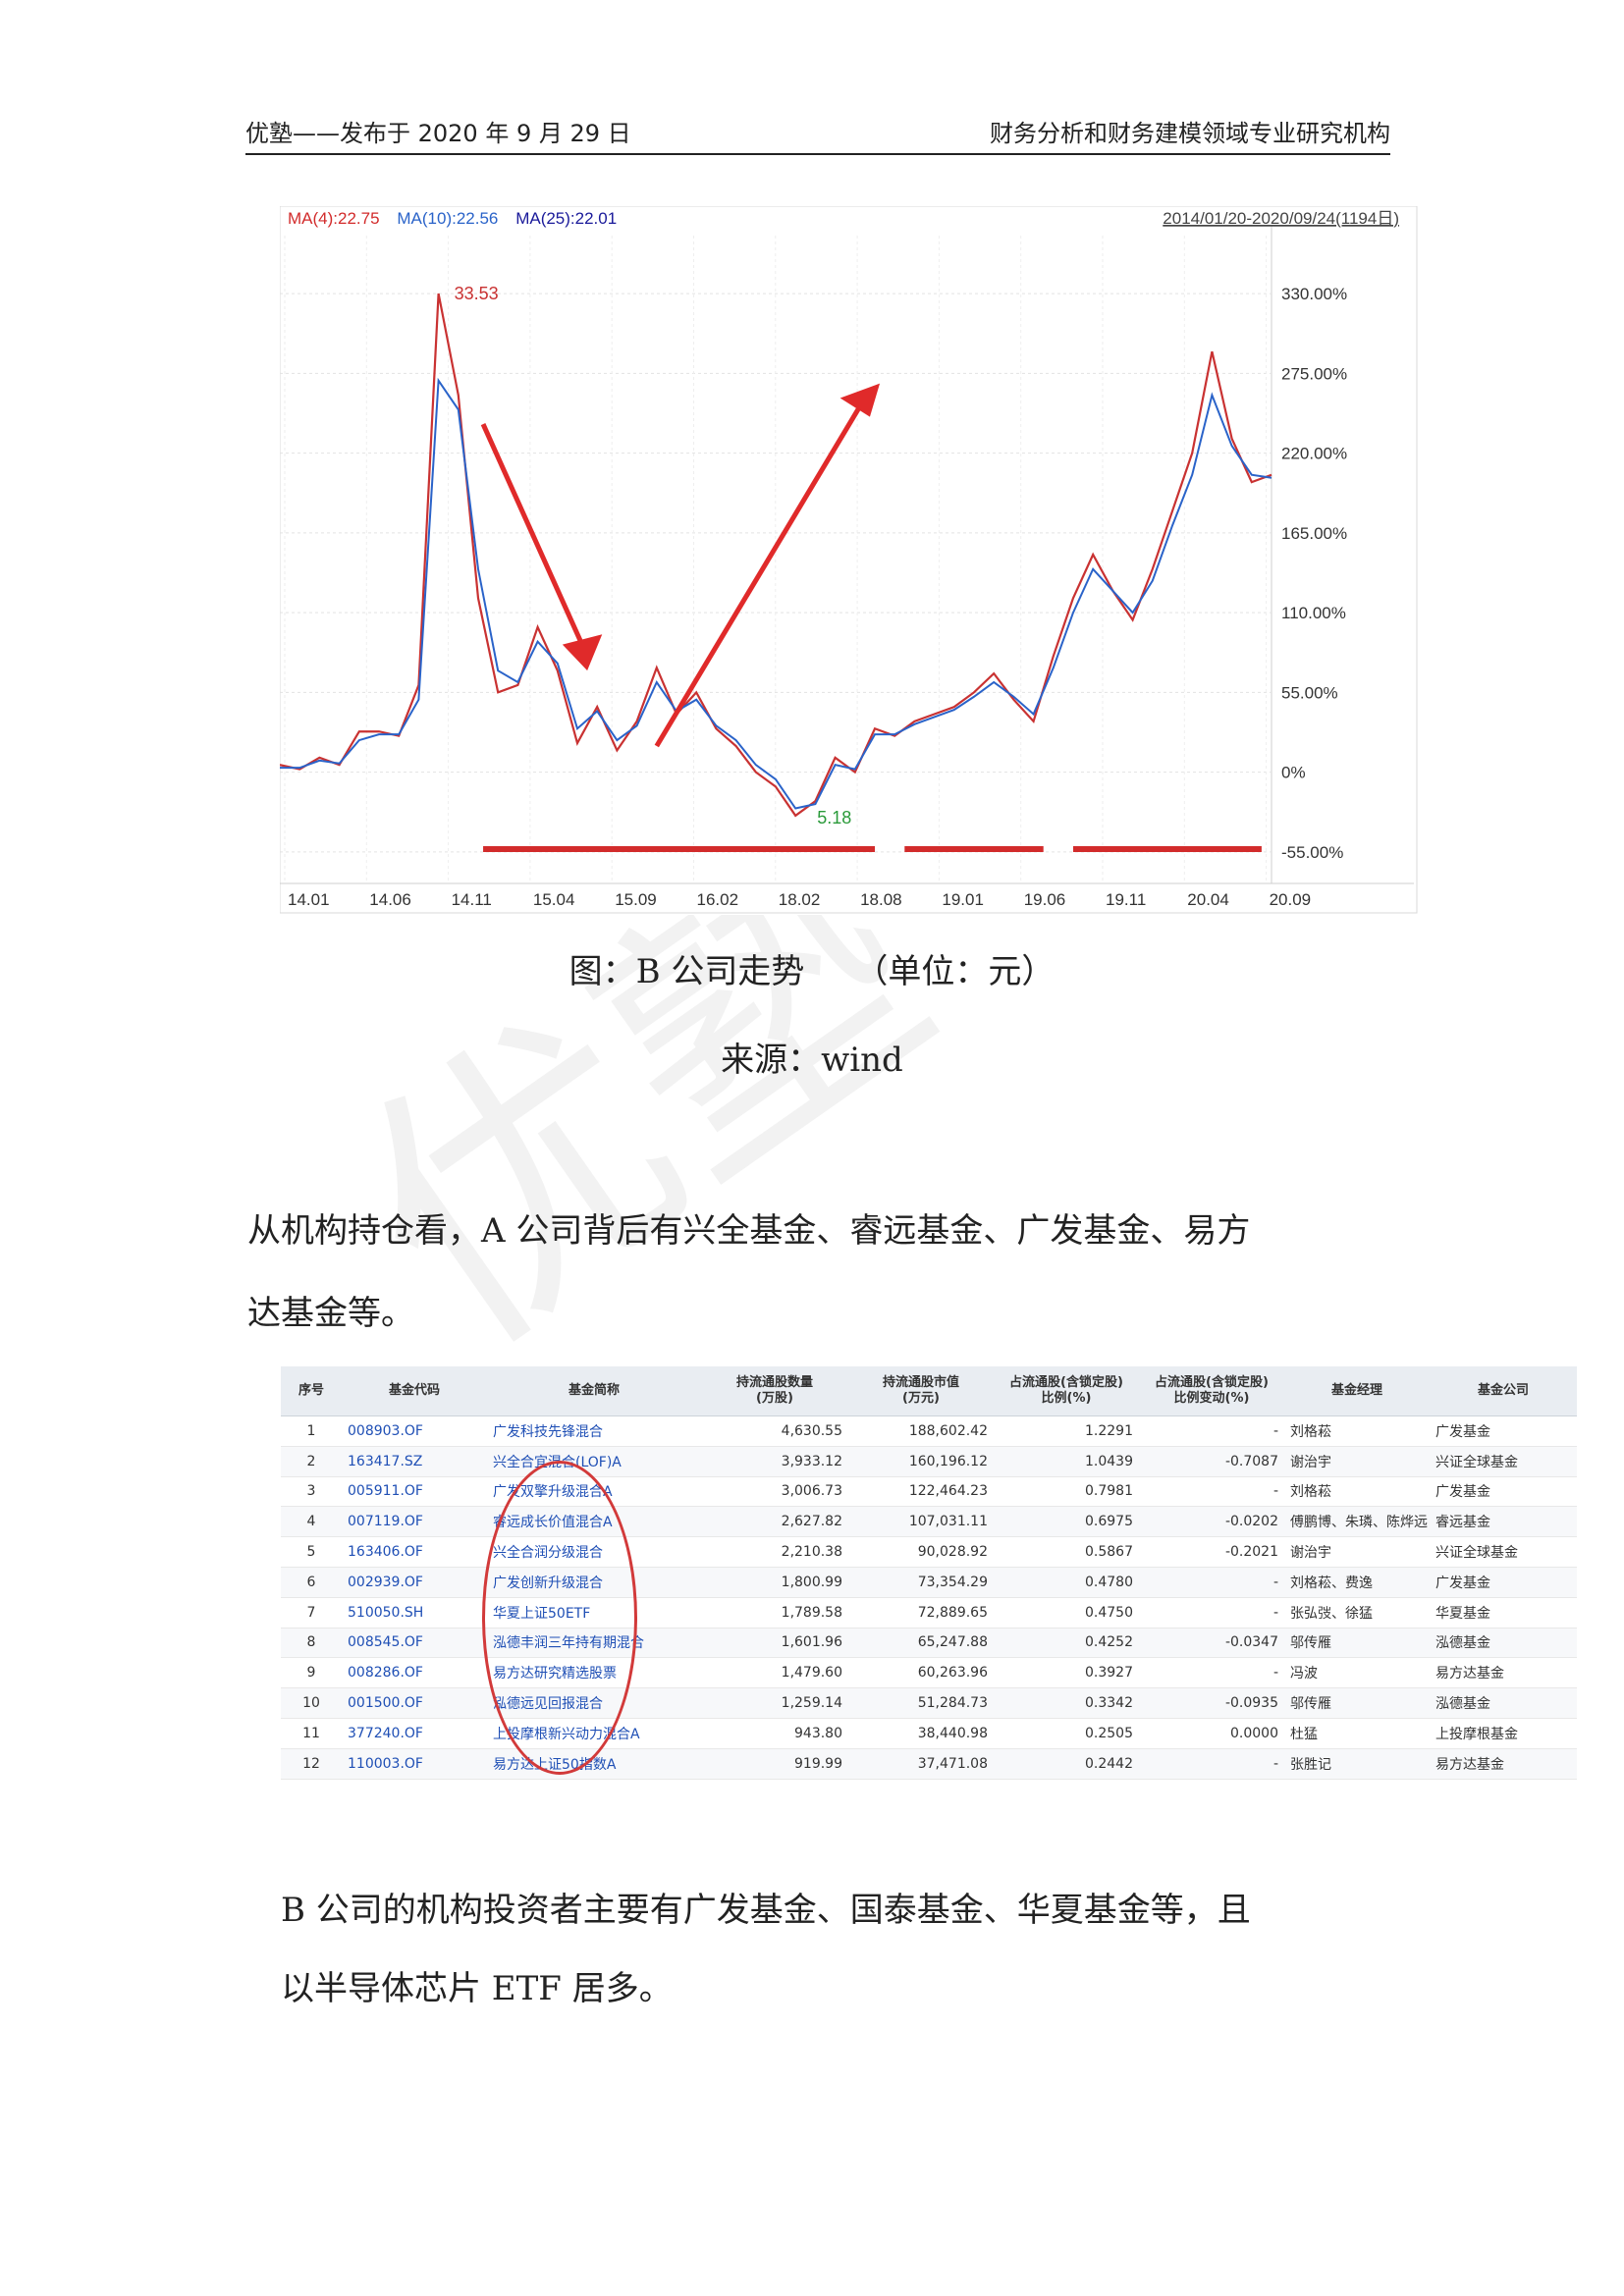 The width and height of the screenshot is (1624, 2296). Describe the element at coordinates (311, 1733) in the screenshot. I see `table-cell: 11` at that location.